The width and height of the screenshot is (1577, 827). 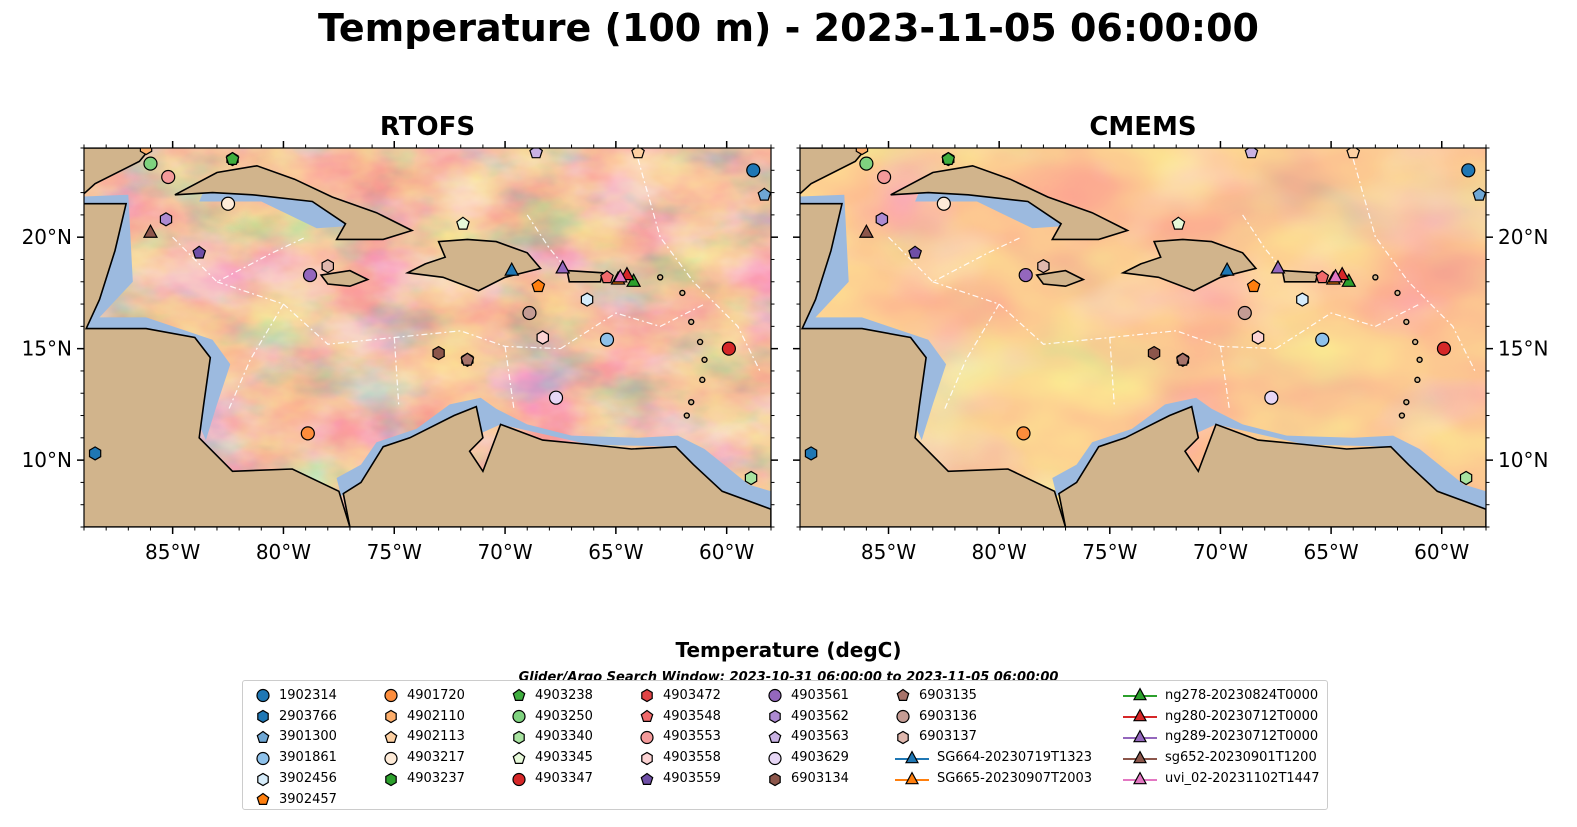 I want to click on legend-item: 3901861, so click(x=296, y=757).